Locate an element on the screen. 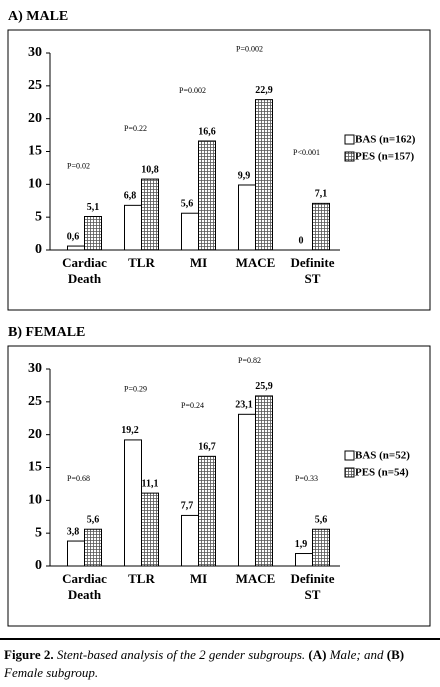  p-value: P=0.33 is located at coordinates (306, 478).